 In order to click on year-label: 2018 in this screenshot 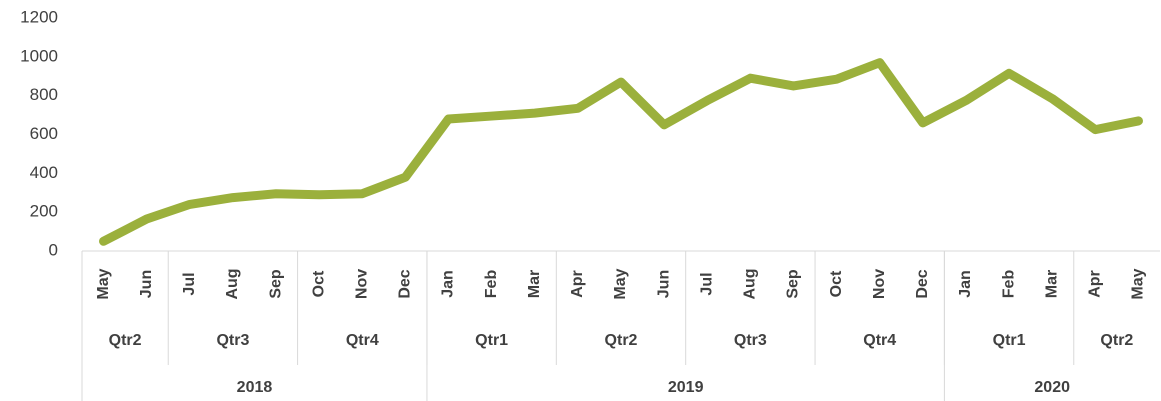, I will do `click(255, 387)`.